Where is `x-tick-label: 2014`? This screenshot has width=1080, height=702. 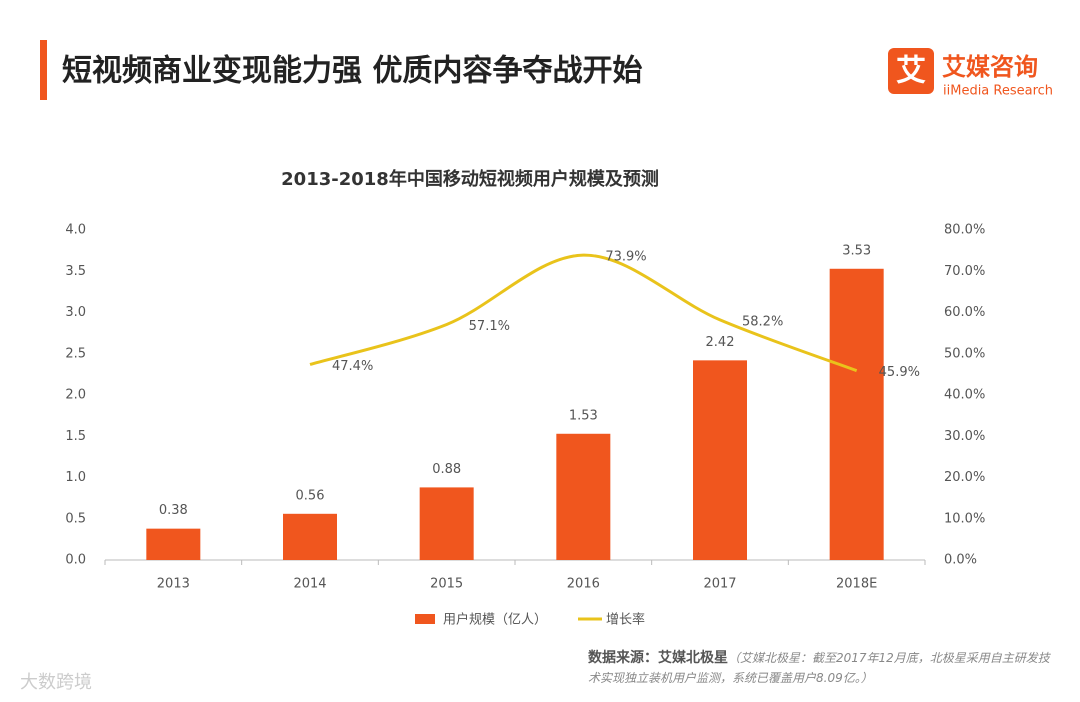 x-tick-label: 2014 is located at coordinates (309, 584).